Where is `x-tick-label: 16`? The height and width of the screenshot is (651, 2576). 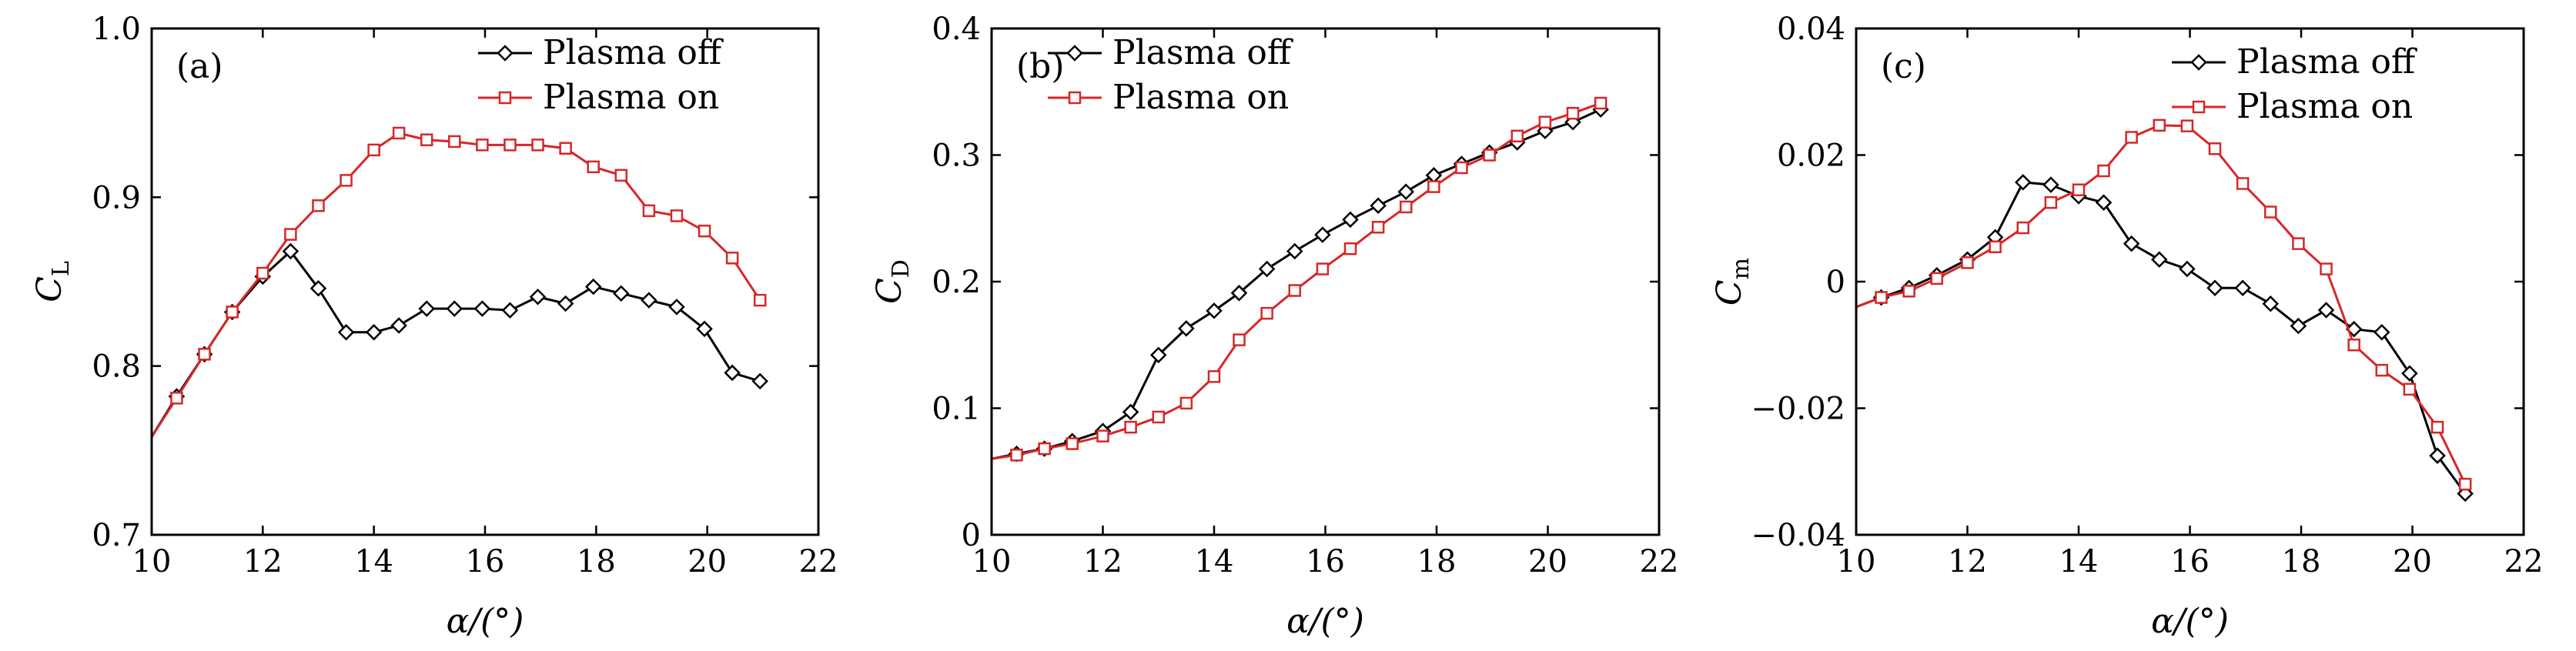 x-tick-label: 16 is located at coordinates (2190, 561).